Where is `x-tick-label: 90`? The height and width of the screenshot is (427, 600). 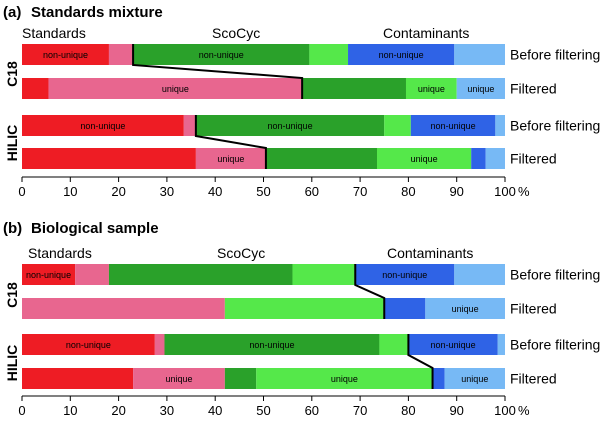 x-tick-label: 90 is located at coordinates (456, 410).